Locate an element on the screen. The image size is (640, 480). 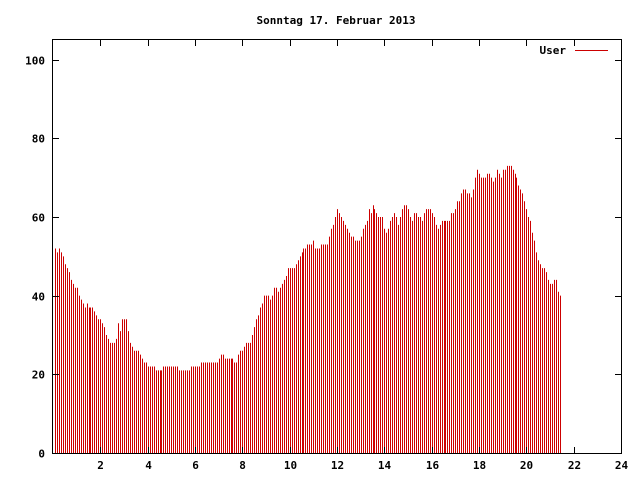
chart-title: Sonntag 17. Februar 2013 is located at coordinates (336, 20).